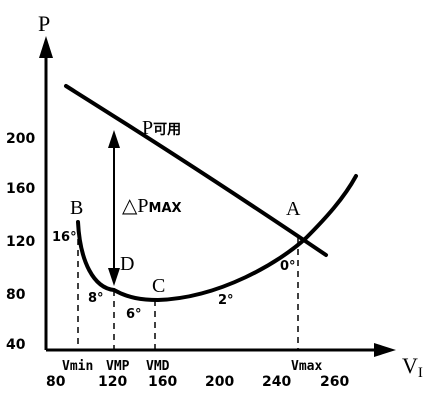 The height and width of the screenshot is (407, 436). Describe the element at coordinates (152, 206) in the screenshot. I see `delta-pmax-label: △PMAX` at that location.